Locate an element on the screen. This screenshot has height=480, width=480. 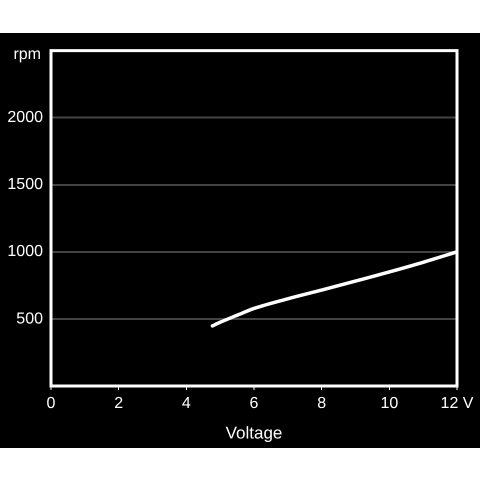
y-tick-label: 1000 is located at coordinates (25, 251).